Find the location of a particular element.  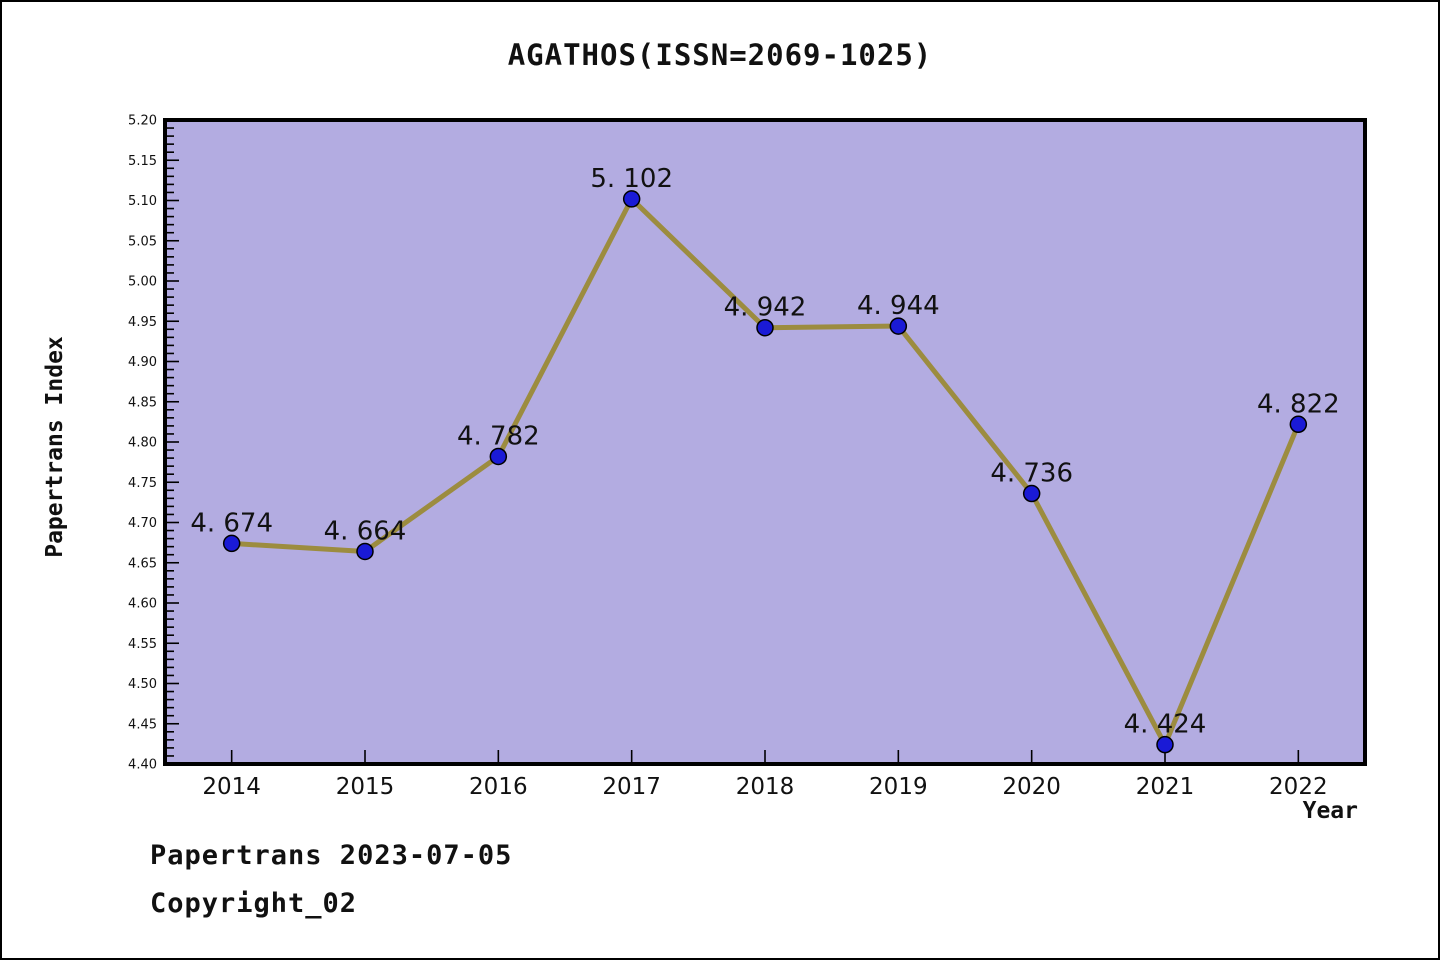

y-tick-label: 5.15 is located at coordinates (142, 161).